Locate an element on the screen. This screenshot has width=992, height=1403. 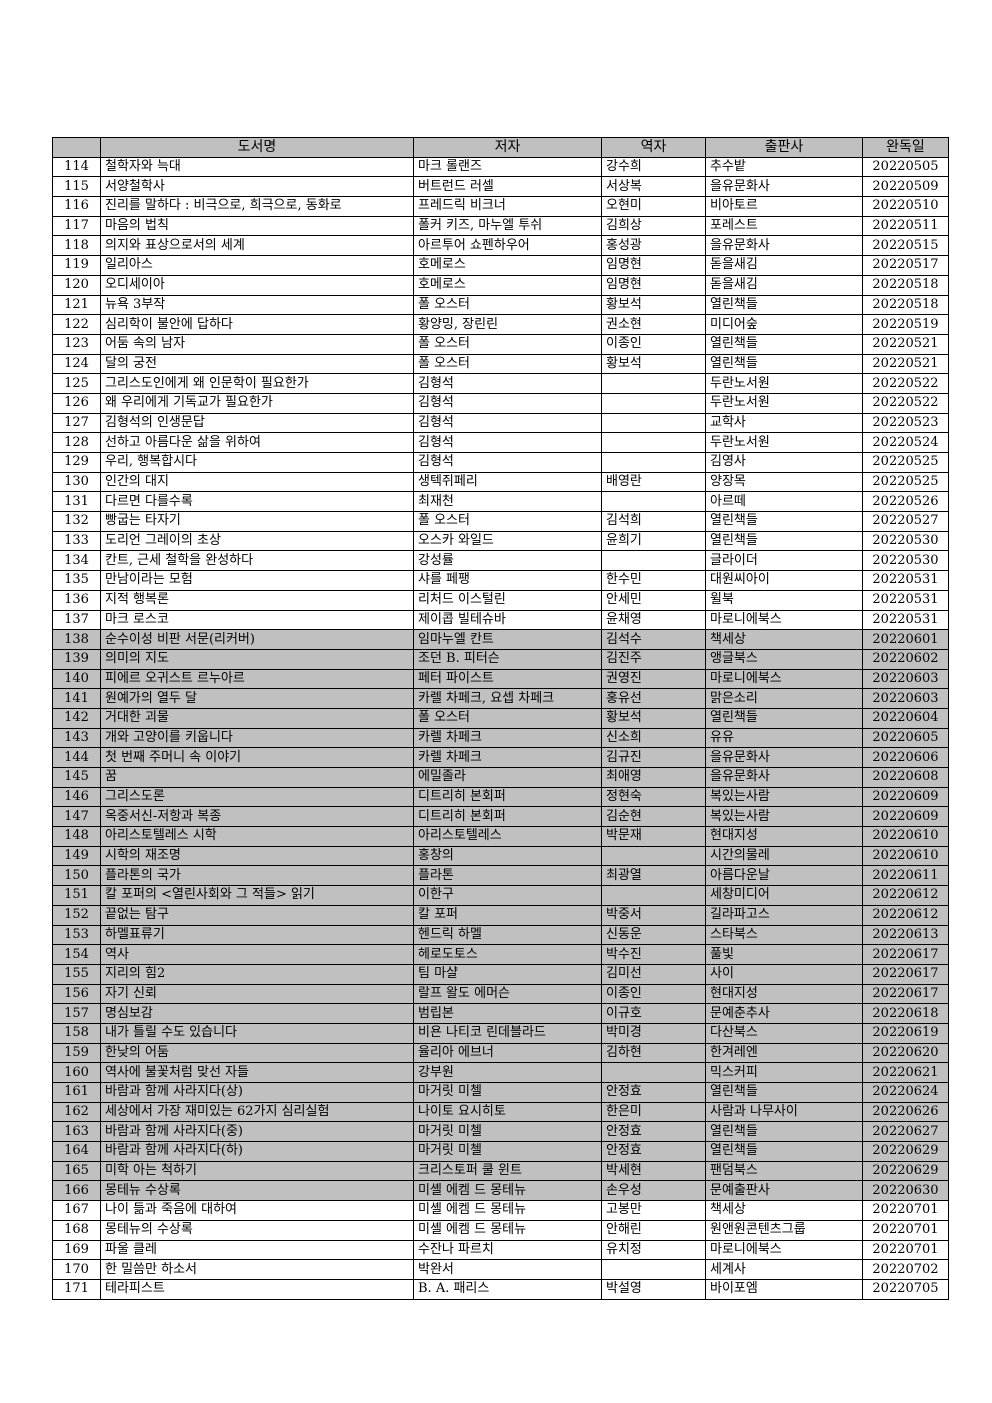
table-row: 138 순수이성 비판 서문(리커버) 임마누엘 칸트 김석수 책세상 20220601 is located at coordinates (500, 639).